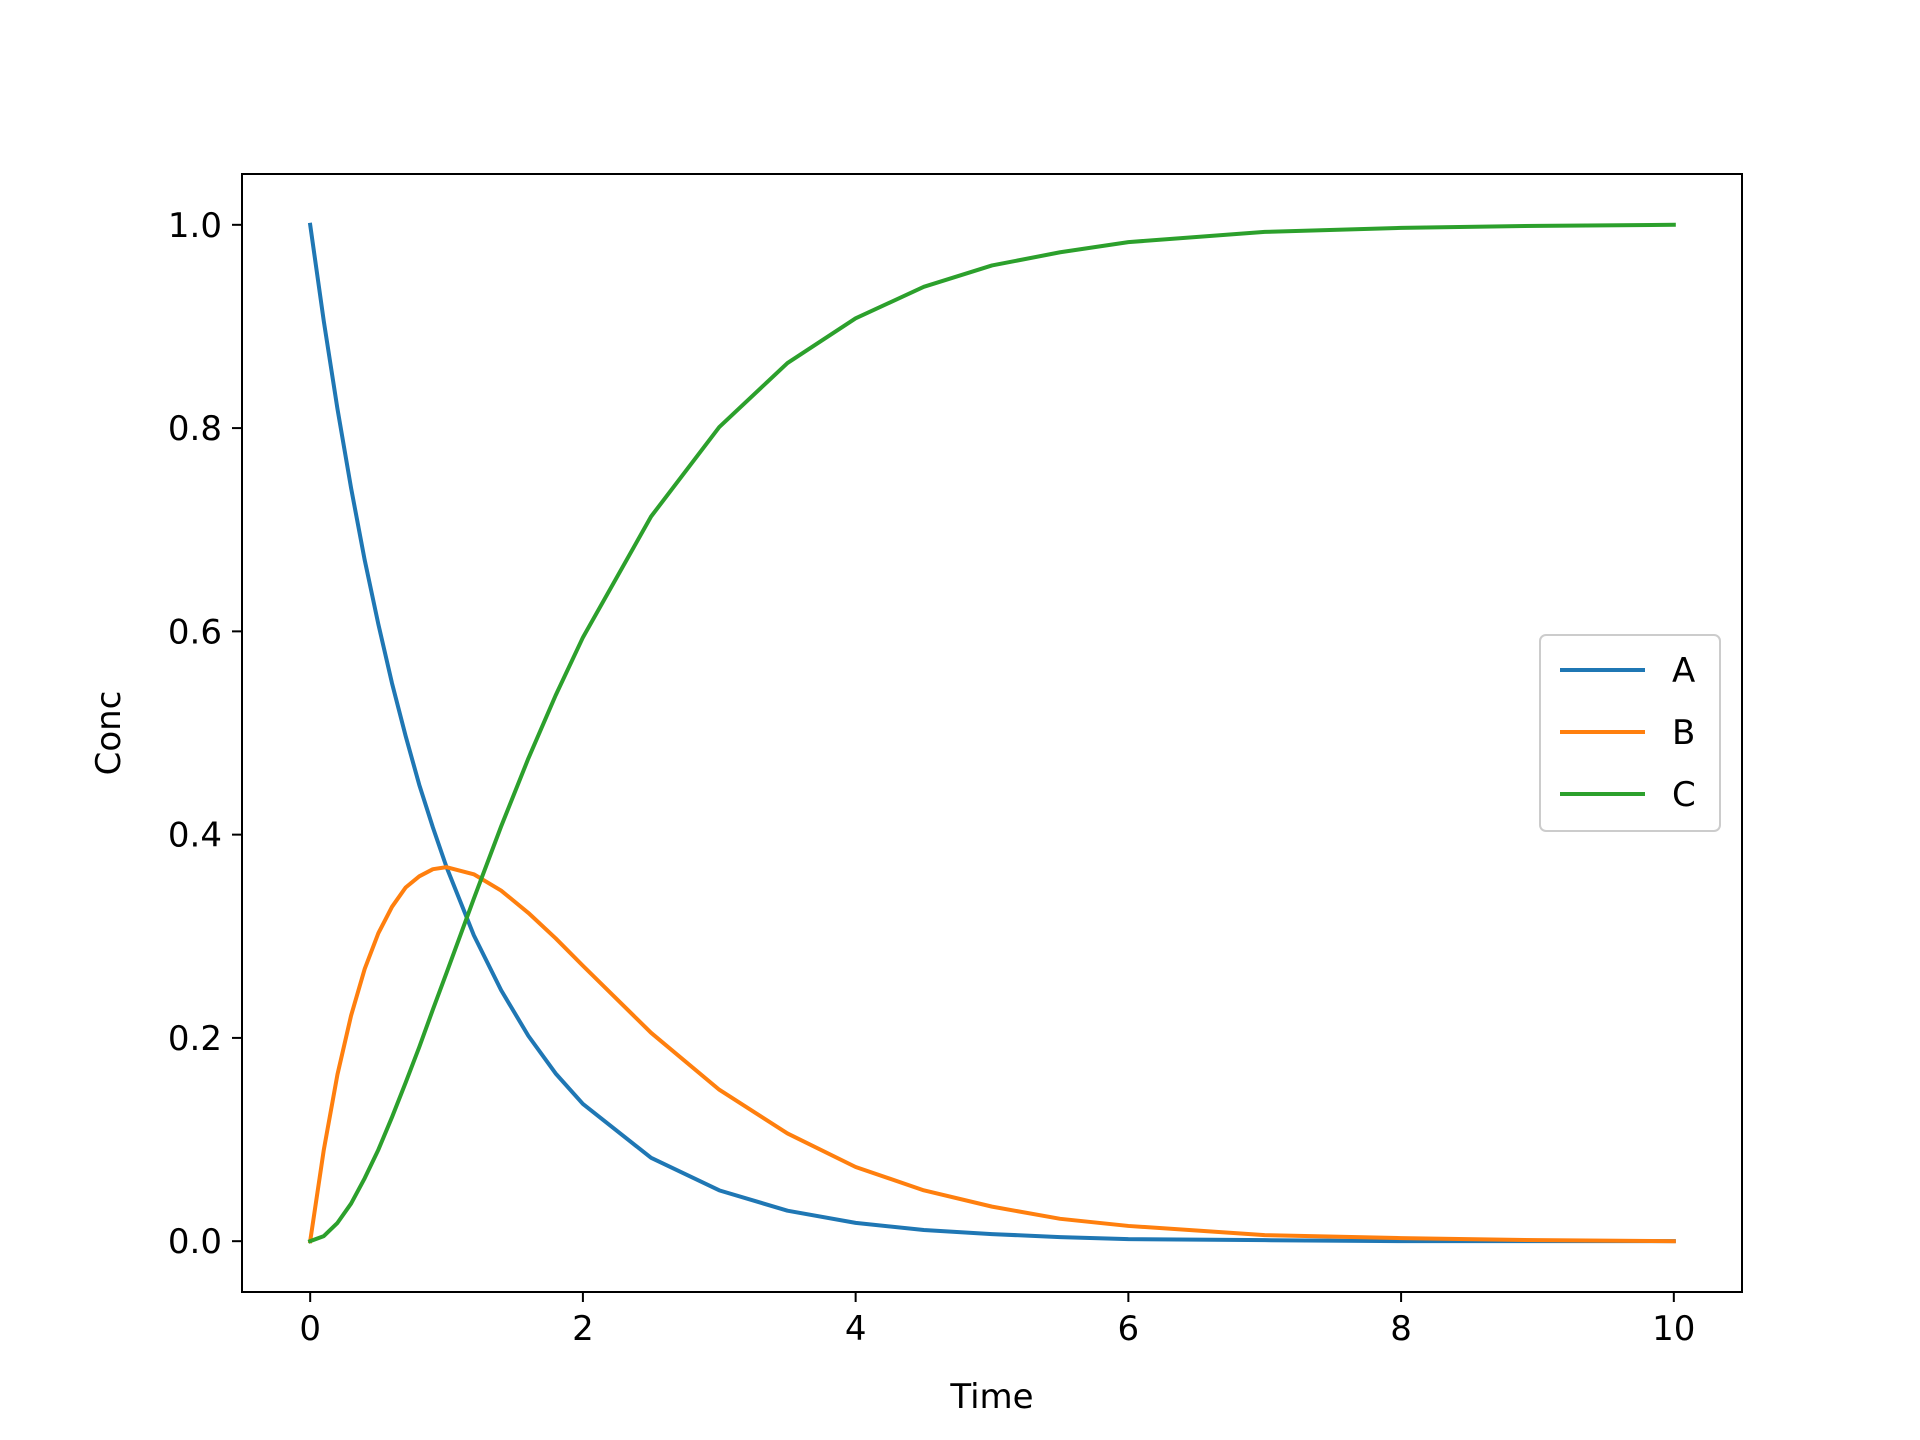  What do you see at coordinates (997, 1320) in the screenshot?
I see `x-axis-ticks: 0 2 4 6 8 10` at bounding box center [997, 1320].